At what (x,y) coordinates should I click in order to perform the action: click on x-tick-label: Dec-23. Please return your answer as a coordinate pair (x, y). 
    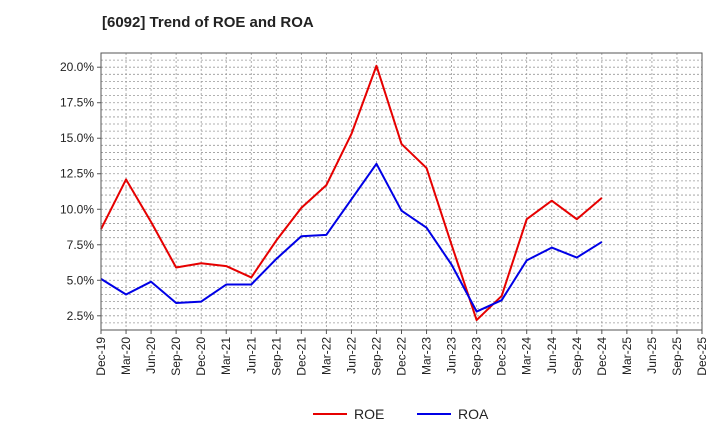
    Looking at the image, I should click on (502, 356).